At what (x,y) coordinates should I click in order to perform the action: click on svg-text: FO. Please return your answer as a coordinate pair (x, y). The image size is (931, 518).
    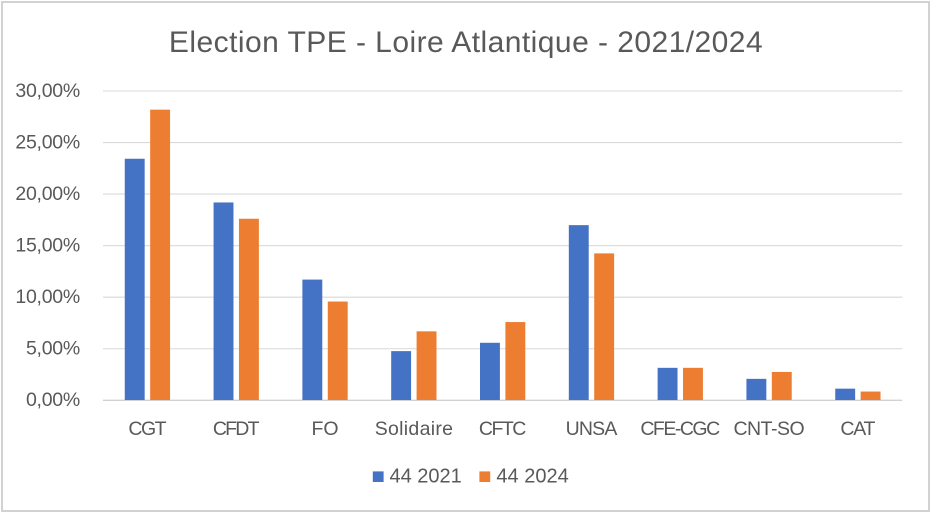
    Looking at the image, I should click on (324, 429).